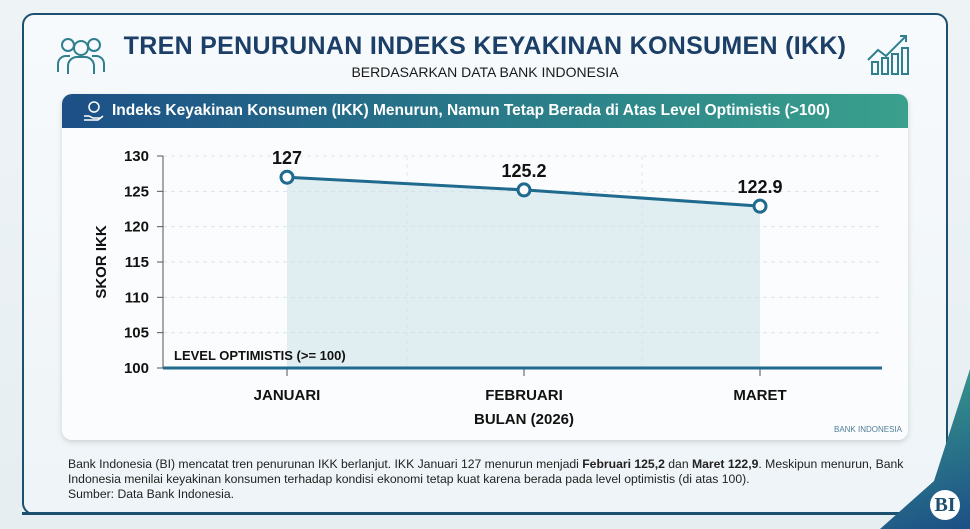  What do you see at coordinates (137, 297) in the screenshot?
I see `y-tick-label: 110` at bounding box center [137, 297].